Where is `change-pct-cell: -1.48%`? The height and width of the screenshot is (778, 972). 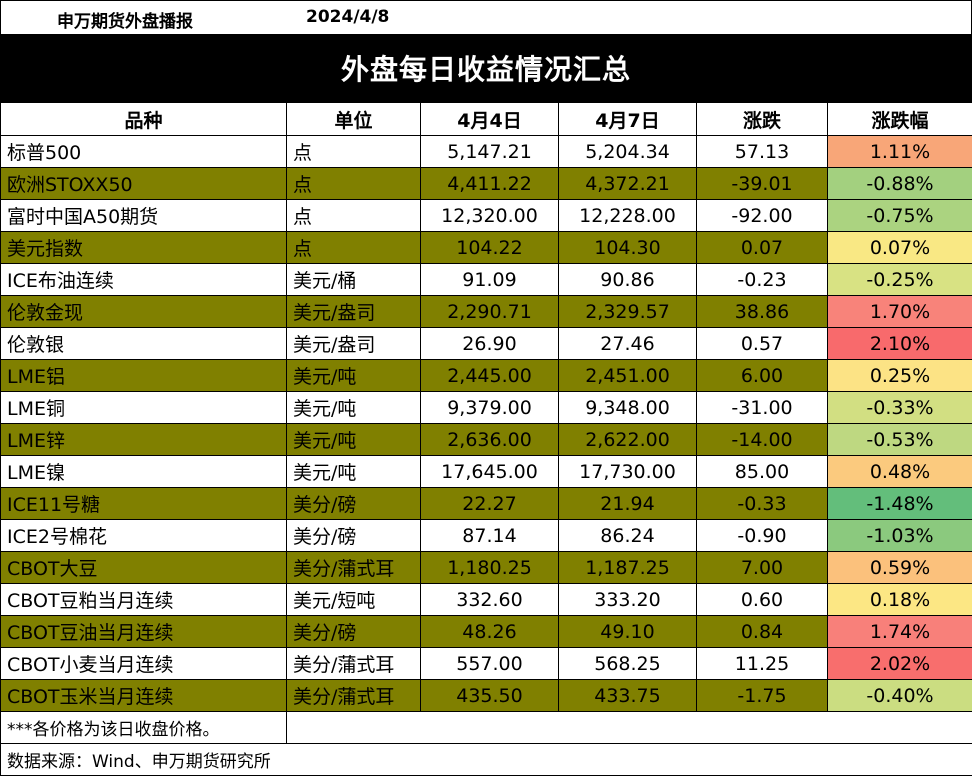 change-pct-cell: -1.48% is located at coordinates (899, 503).